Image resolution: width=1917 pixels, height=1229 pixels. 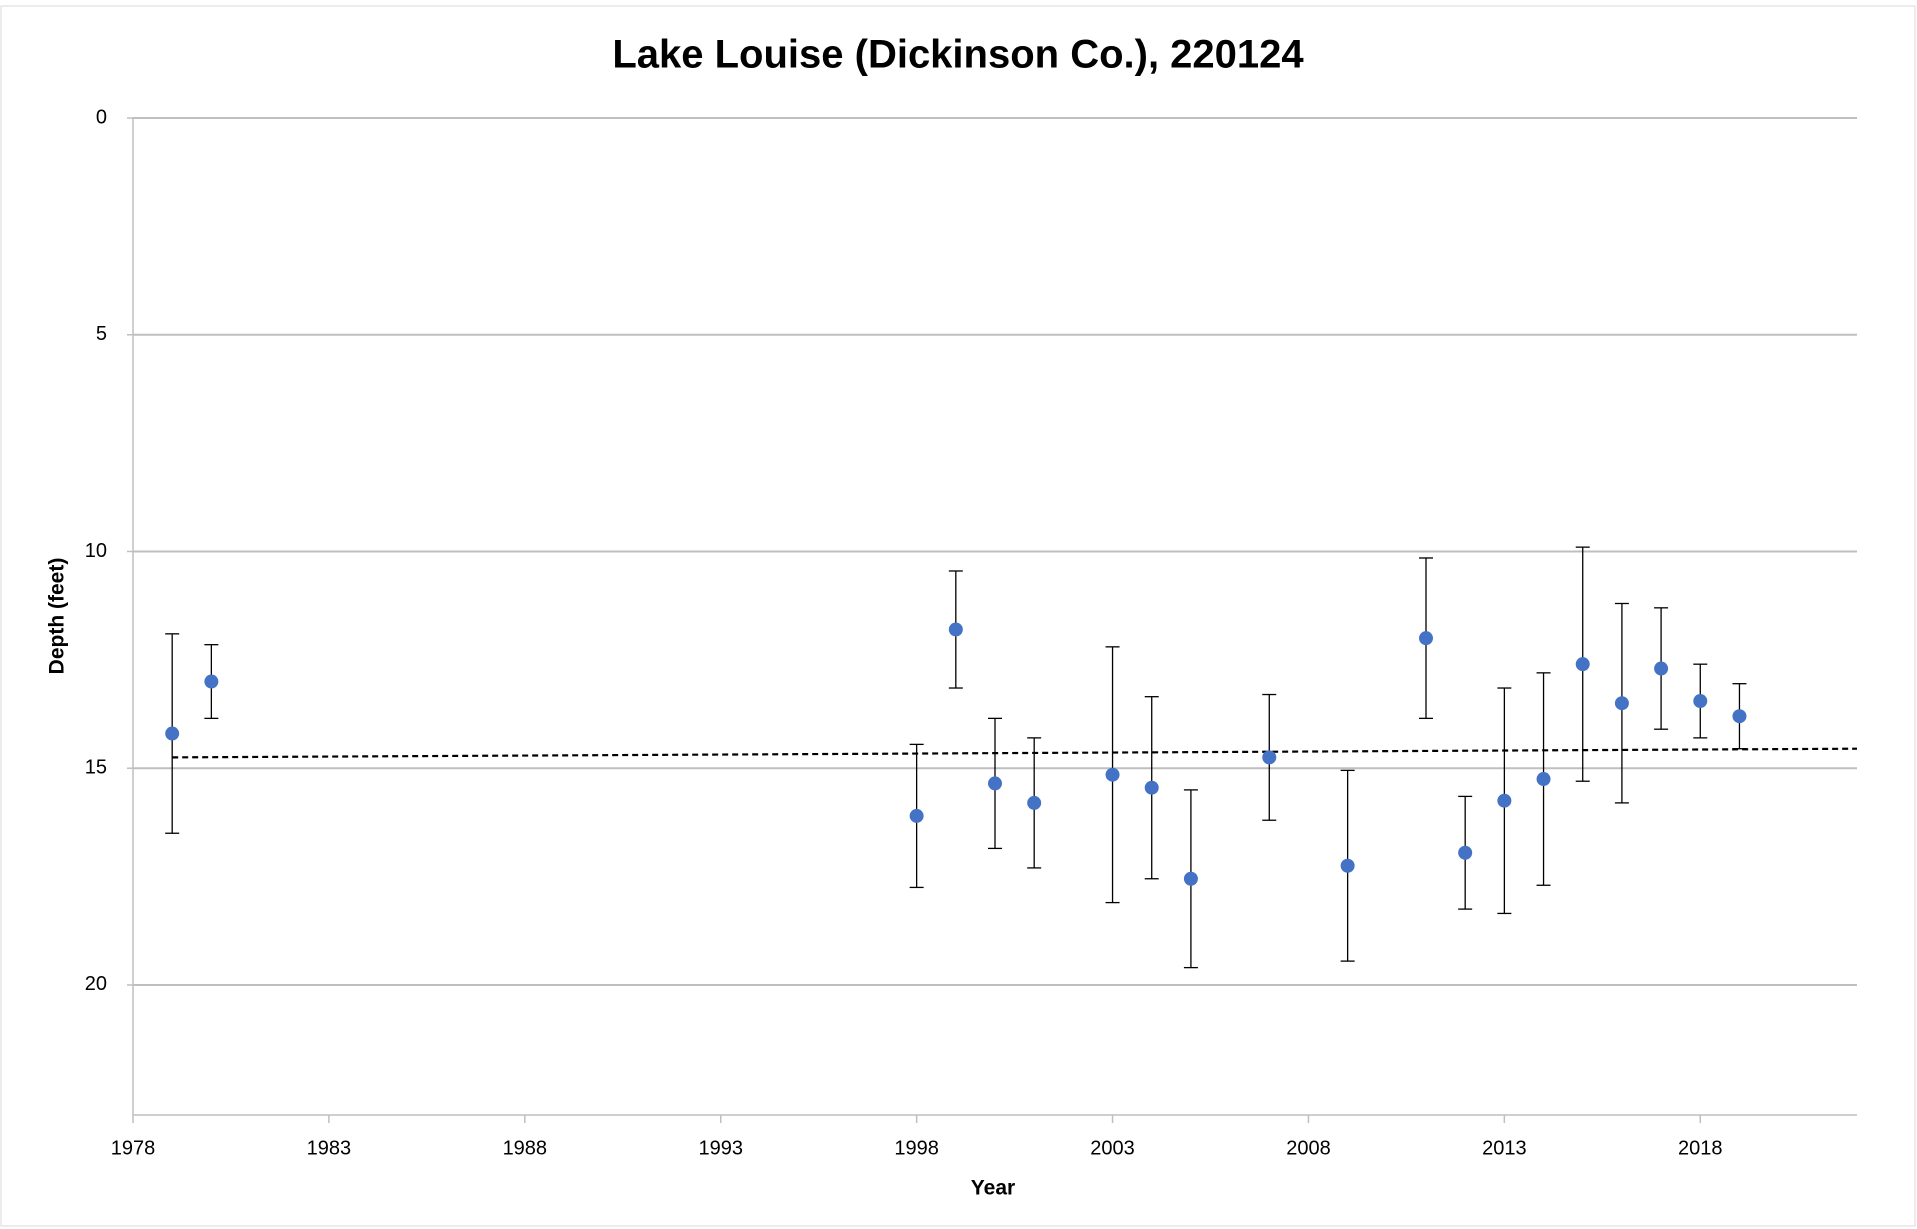 I want to click on y-tick-label: 5, so click(x=101, y=334).